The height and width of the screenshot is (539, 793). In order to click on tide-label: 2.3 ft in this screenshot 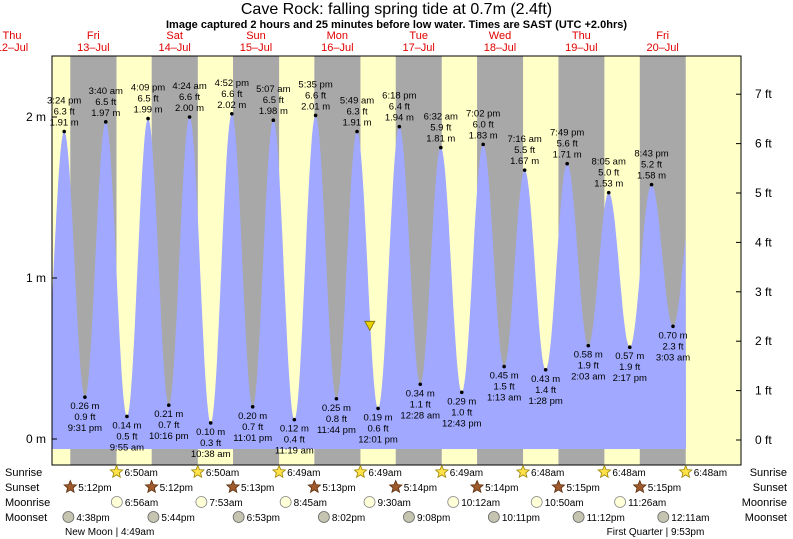, I will do `click(672, 346)`.